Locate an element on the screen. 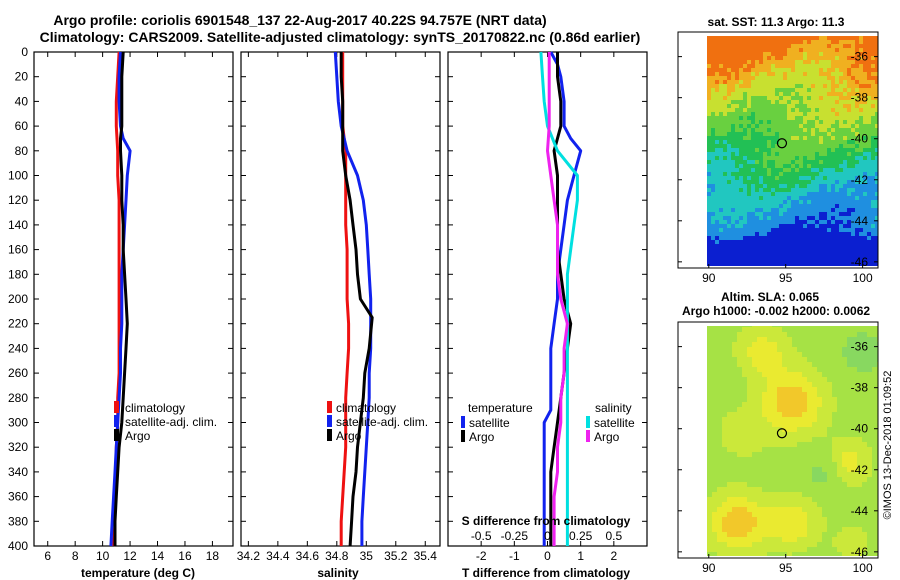  x-tick-label: -2 is located at coordinates (481, 556).